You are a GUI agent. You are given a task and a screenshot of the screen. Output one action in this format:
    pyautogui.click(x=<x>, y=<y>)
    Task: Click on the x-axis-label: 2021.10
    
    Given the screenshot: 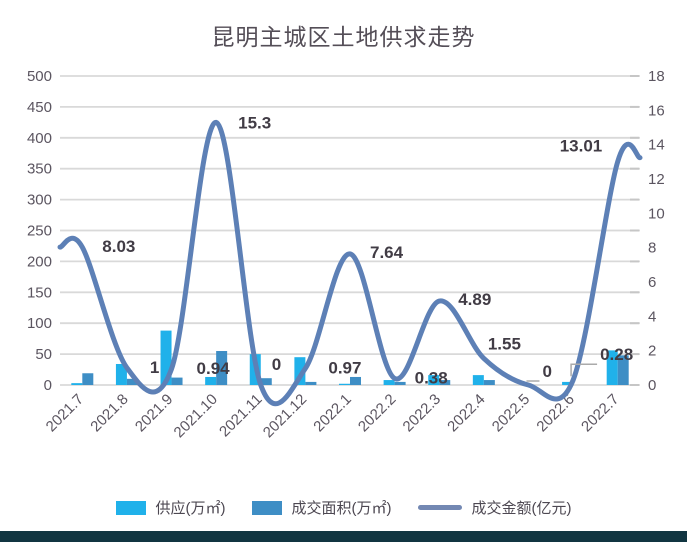 What is the action you would take?
    pyautogui.click(x=196, y=416)
    